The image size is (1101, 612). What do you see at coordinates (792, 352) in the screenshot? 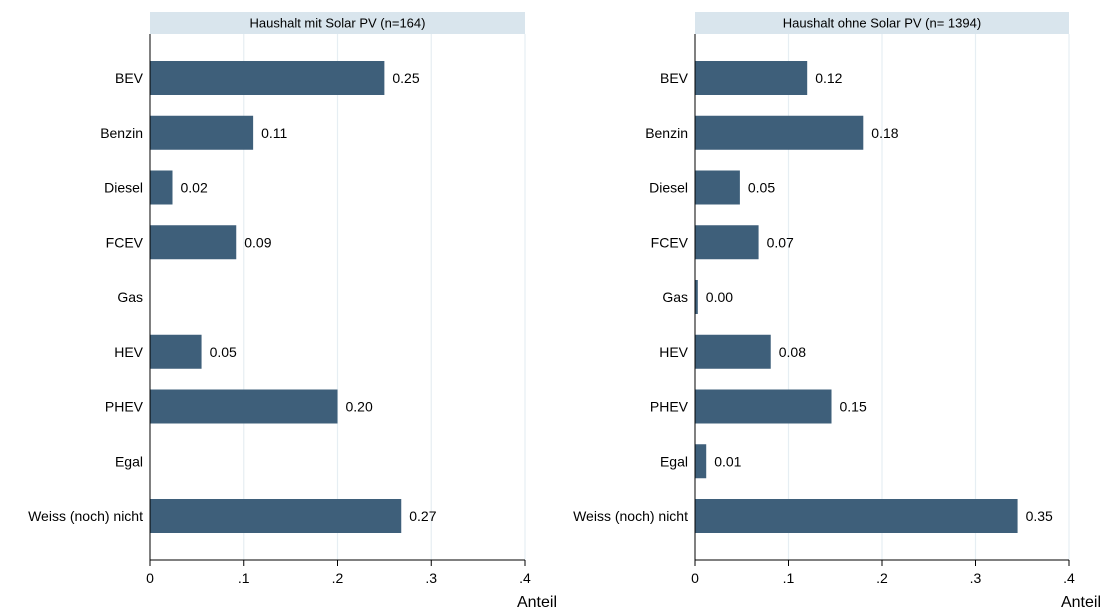
I see `value-label: 0.08` at bounding box center [792, 352].